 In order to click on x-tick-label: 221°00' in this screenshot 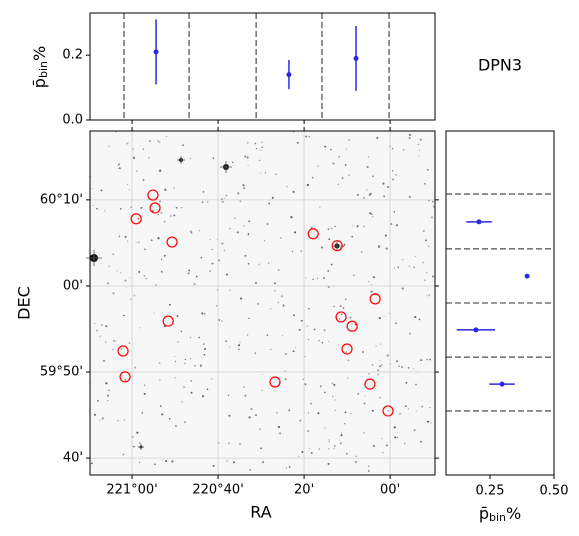, I will do `click(131, 490)`.